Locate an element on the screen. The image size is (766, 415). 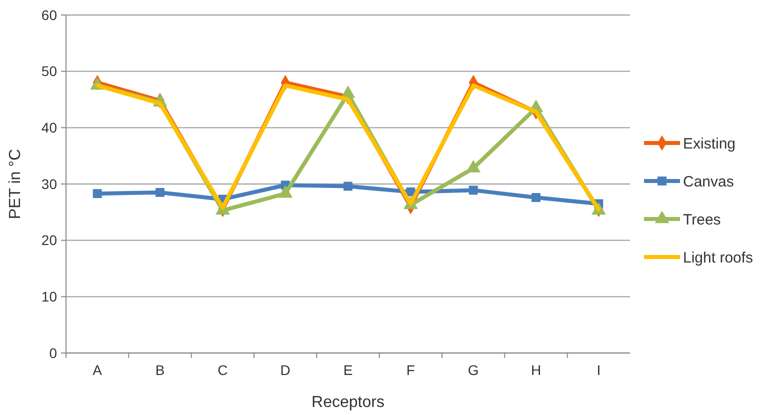
x-tick-label: G is located at coordinates (473, 370).